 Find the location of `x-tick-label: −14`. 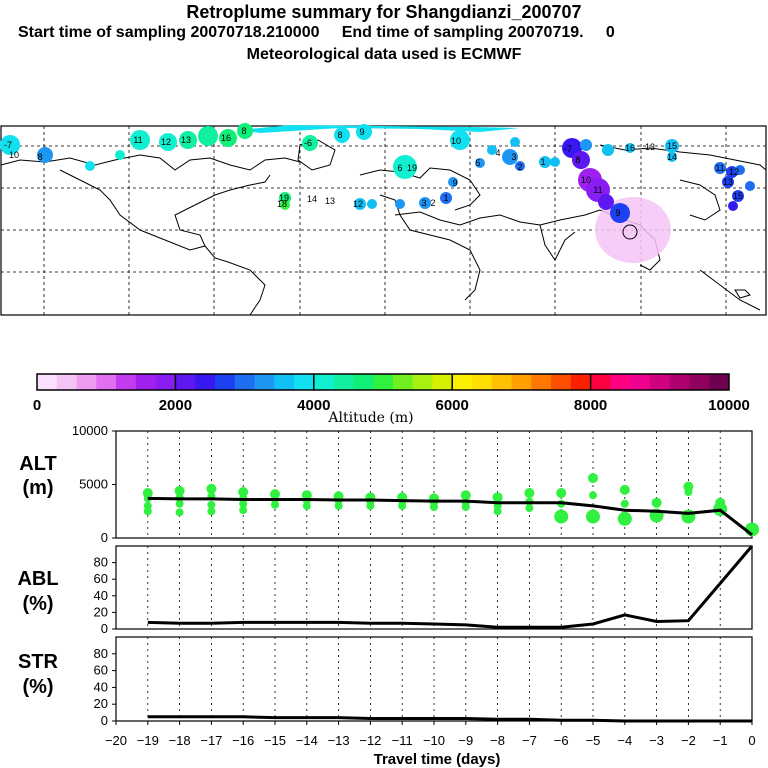

x-tick-label: −14 is located at coordinates (307, 740).